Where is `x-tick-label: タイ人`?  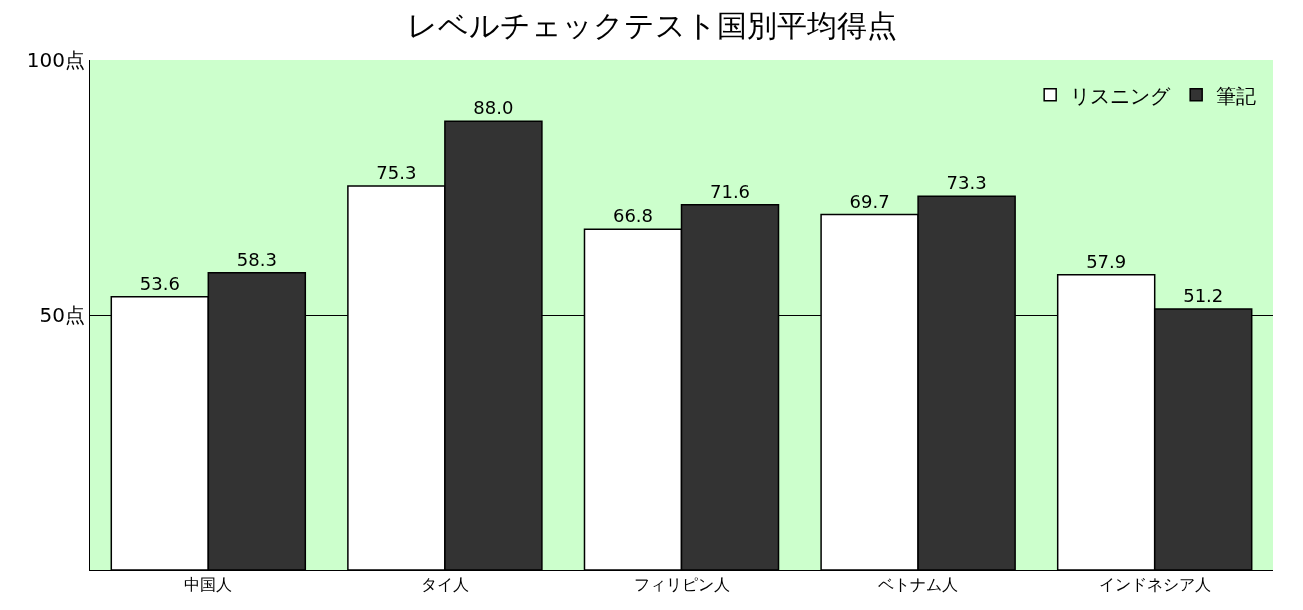 x-tick-label: タイ人 is located at coordinates (444, 585).